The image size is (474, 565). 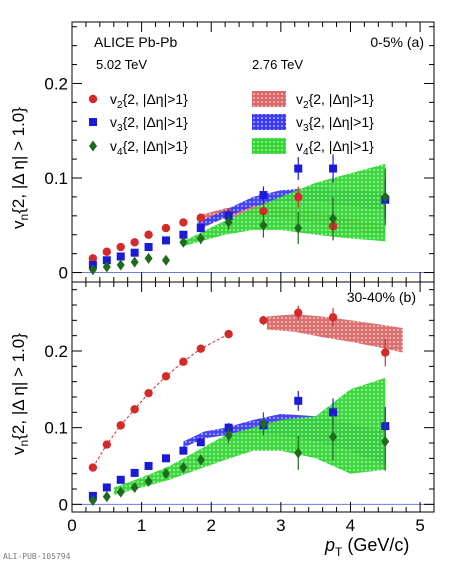 I want to click on x-tick-label: 2, so click(x=210, y=525).